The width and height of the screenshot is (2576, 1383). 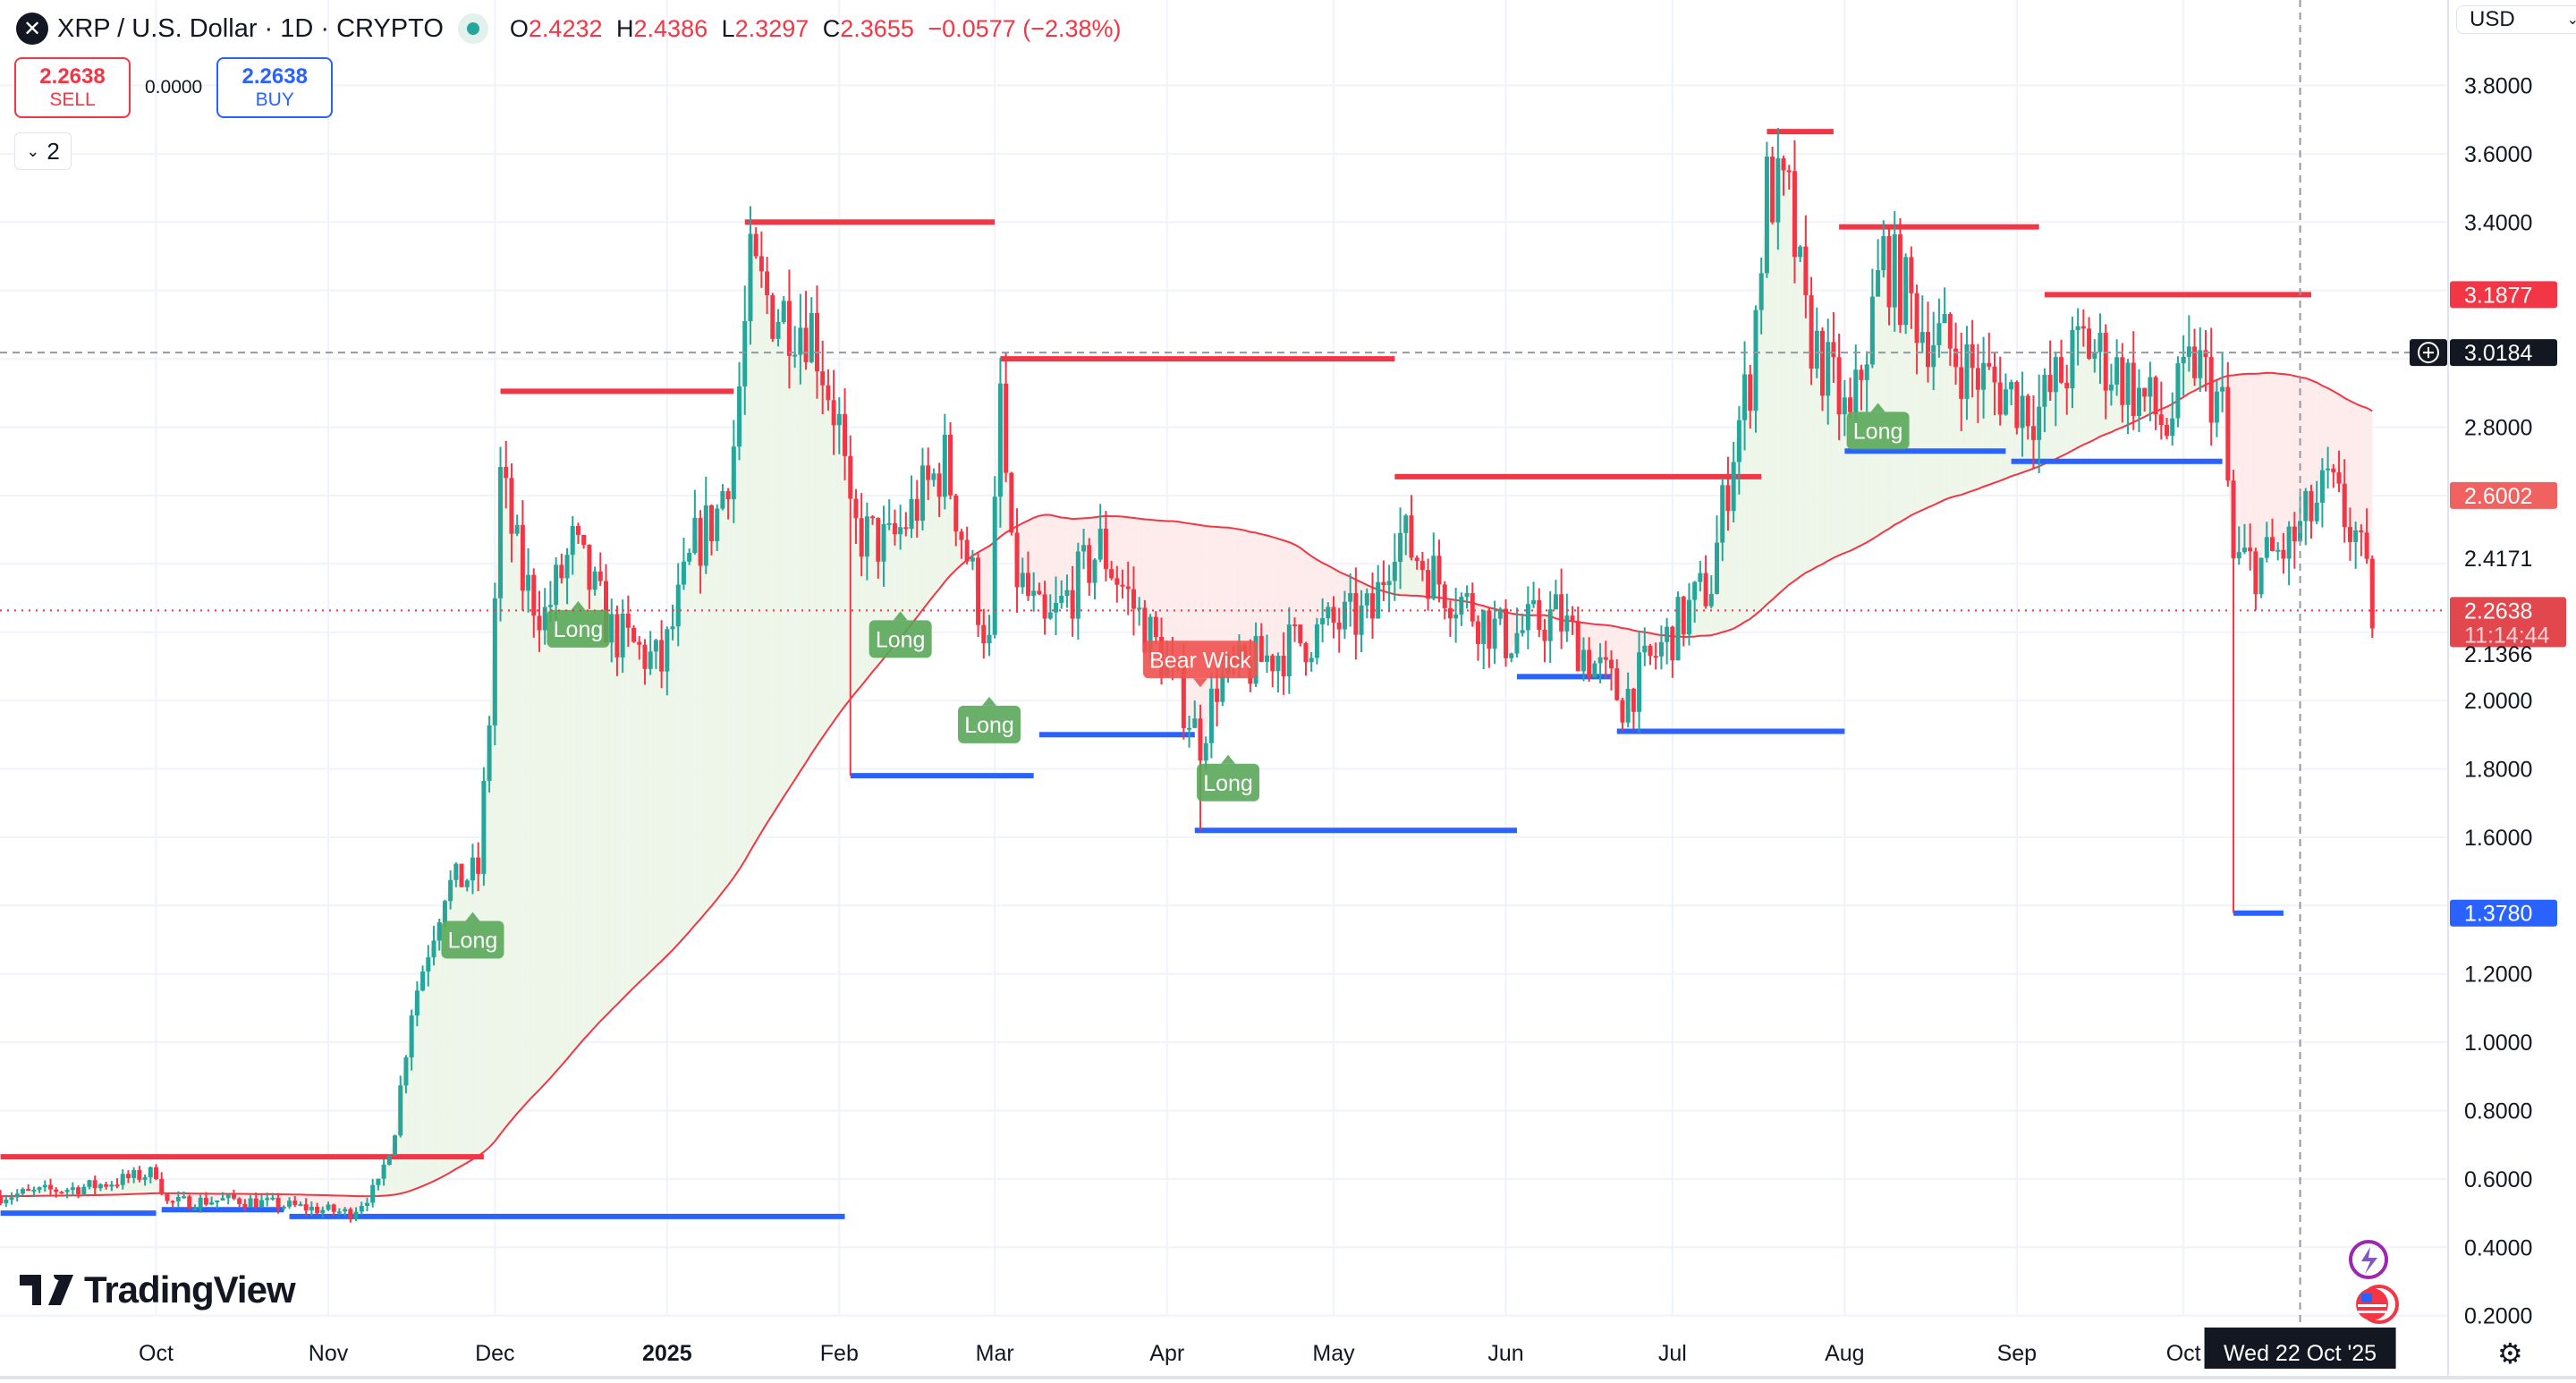 I want to click on bear-wick-signal: Bear Wick, so click(x=1200, y=665).